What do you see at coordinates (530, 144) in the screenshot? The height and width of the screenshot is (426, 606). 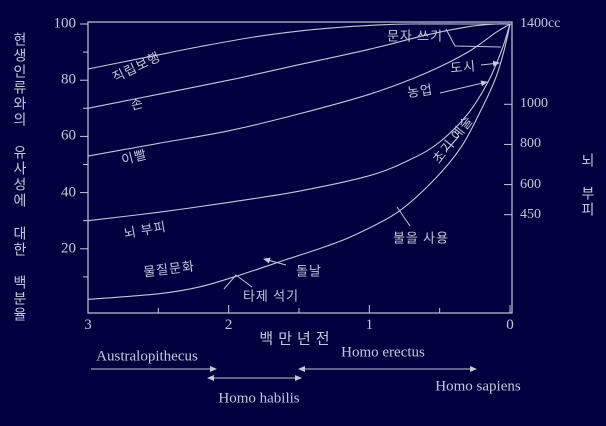 I see `y-right-tick-label: 800` at bounding box center [530, 144].